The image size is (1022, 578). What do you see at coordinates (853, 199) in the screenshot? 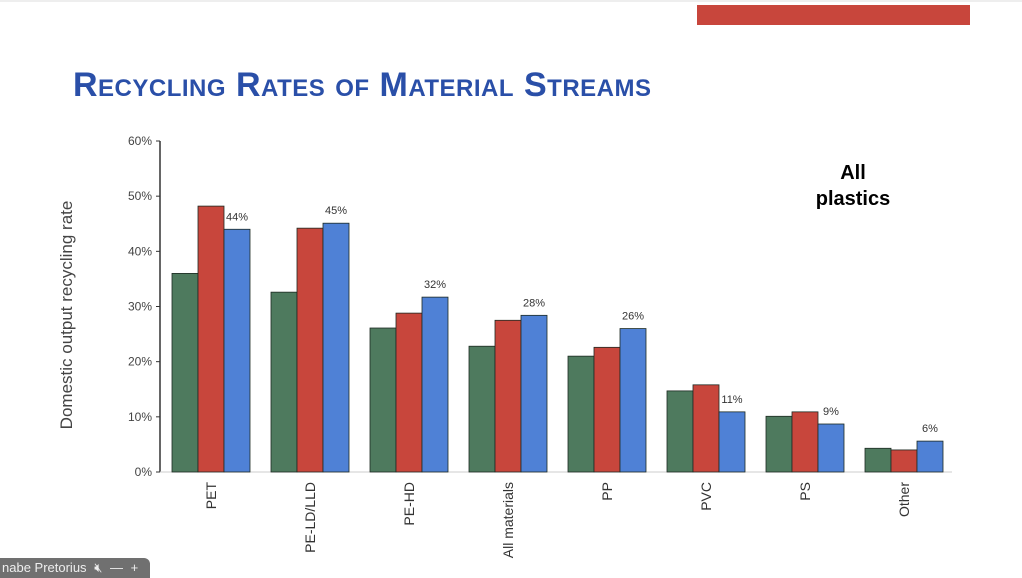
I see `annotation-line-2: plastics` at bounding box center [853, 199].